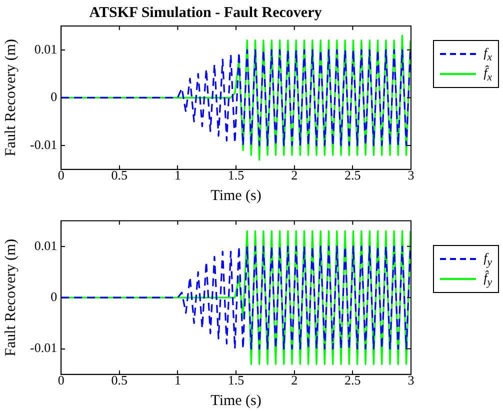 The height and width of the screenshot is (411, 503). I want to click on legend-label: f$_{x}$, so click(488, 54).